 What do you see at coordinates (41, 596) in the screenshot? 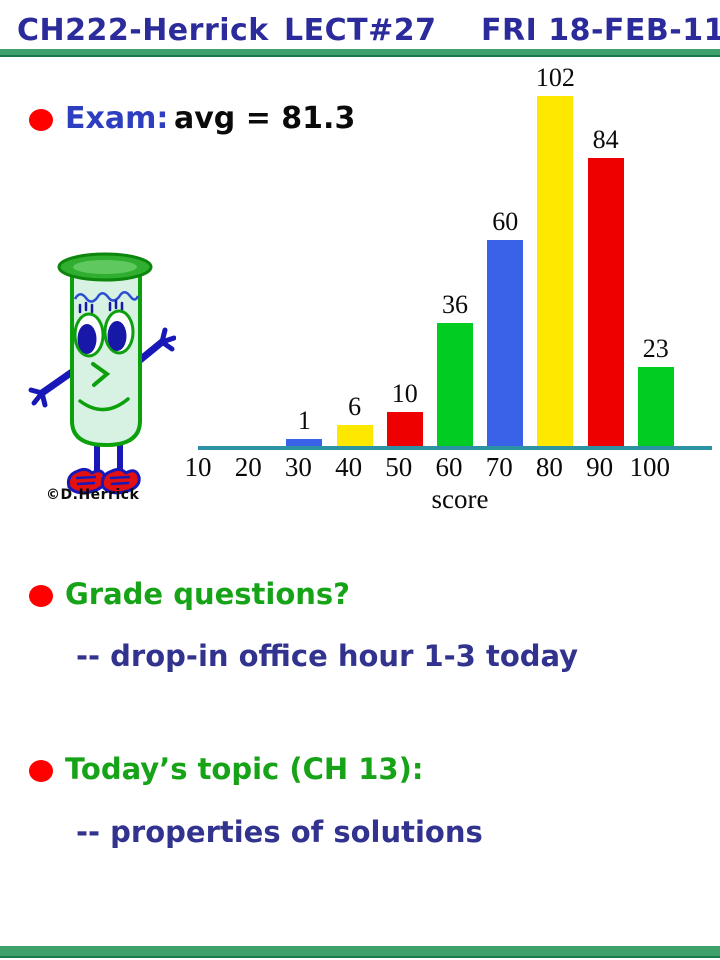
I see `bullet-dot-grade` at bounding box center [41, 596].